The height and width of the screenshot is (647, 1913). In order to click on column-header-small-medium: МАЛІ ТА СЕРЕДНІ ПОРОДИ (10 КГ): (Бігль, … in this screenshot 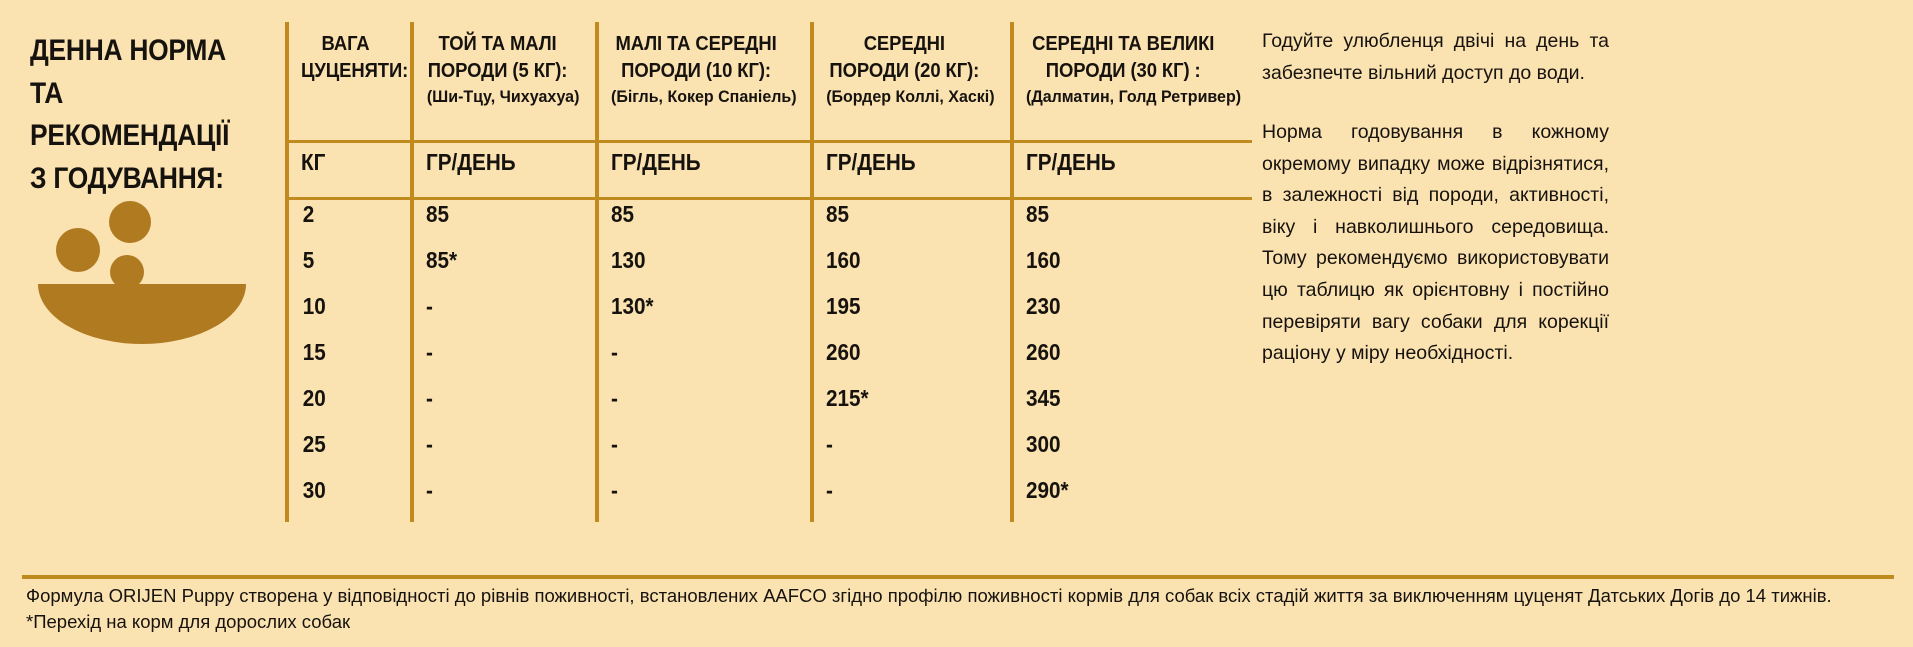, I will do `click(703, 82)`.